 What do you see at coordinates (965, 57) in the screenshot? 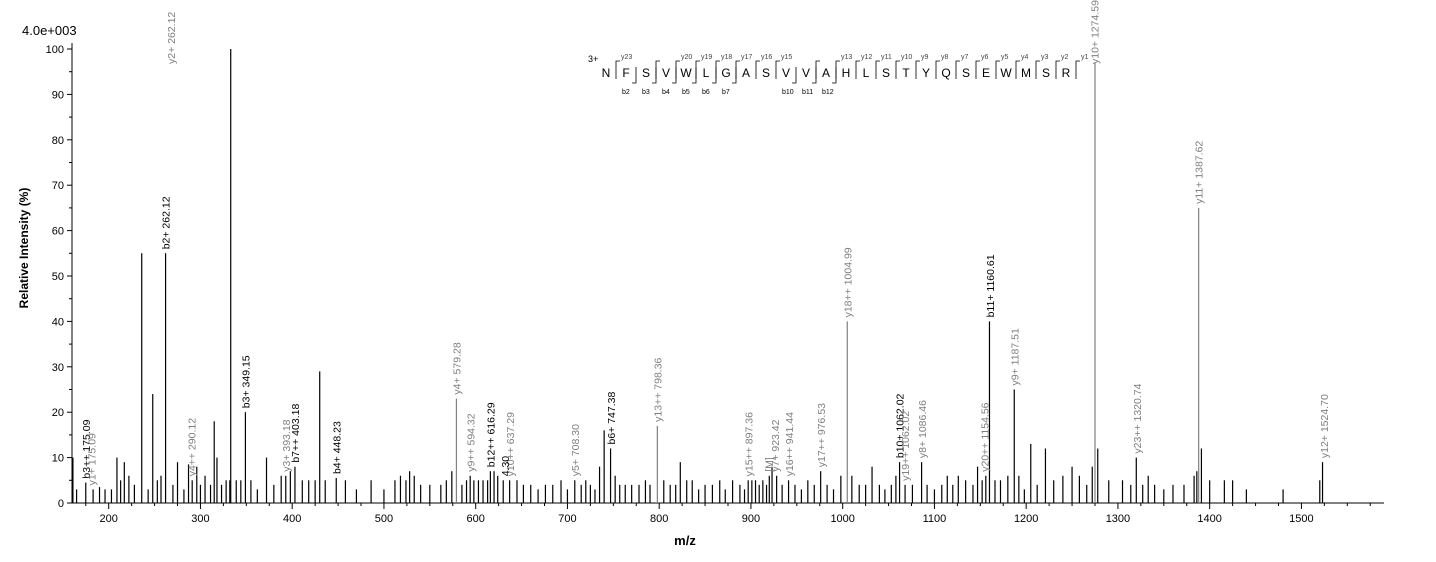
I see `y-fragment-label: y7` at bounding box center [965, 57].